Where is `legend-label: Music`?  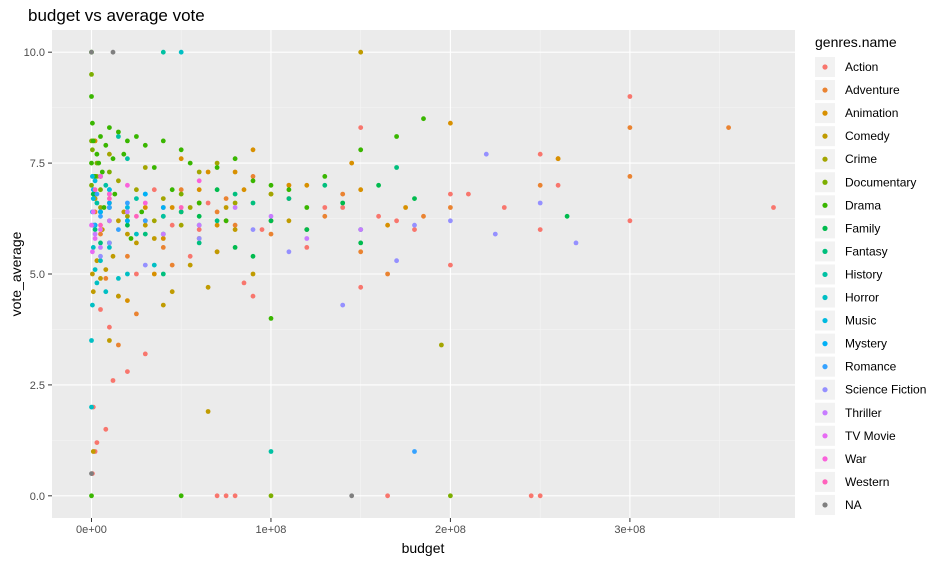 legend-label: Music is located at coordinates (860, 321).